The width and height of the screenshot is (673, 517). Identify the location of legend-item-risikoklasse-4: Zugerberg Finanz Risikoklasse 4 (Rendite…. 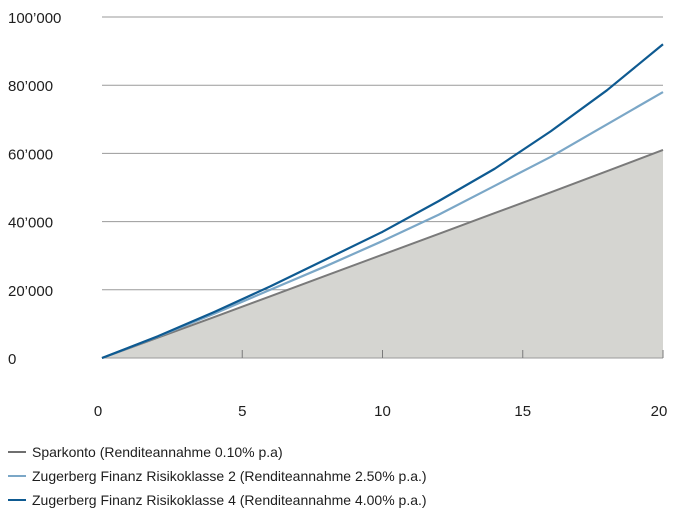
(217, 500).